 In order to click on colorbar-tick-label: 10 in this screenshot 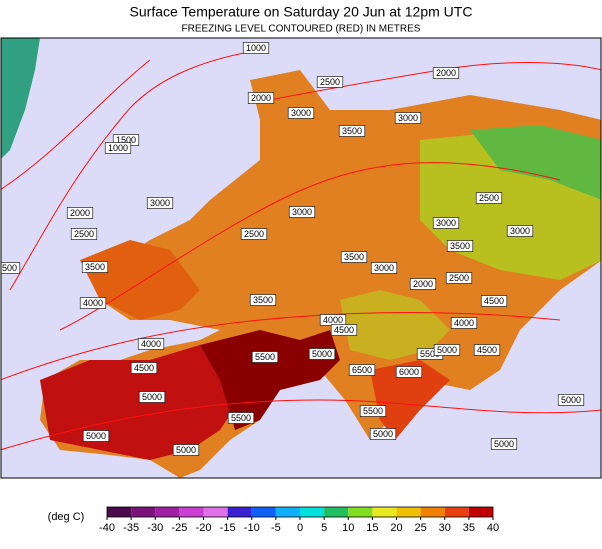, I will do `click(348, 528)`.